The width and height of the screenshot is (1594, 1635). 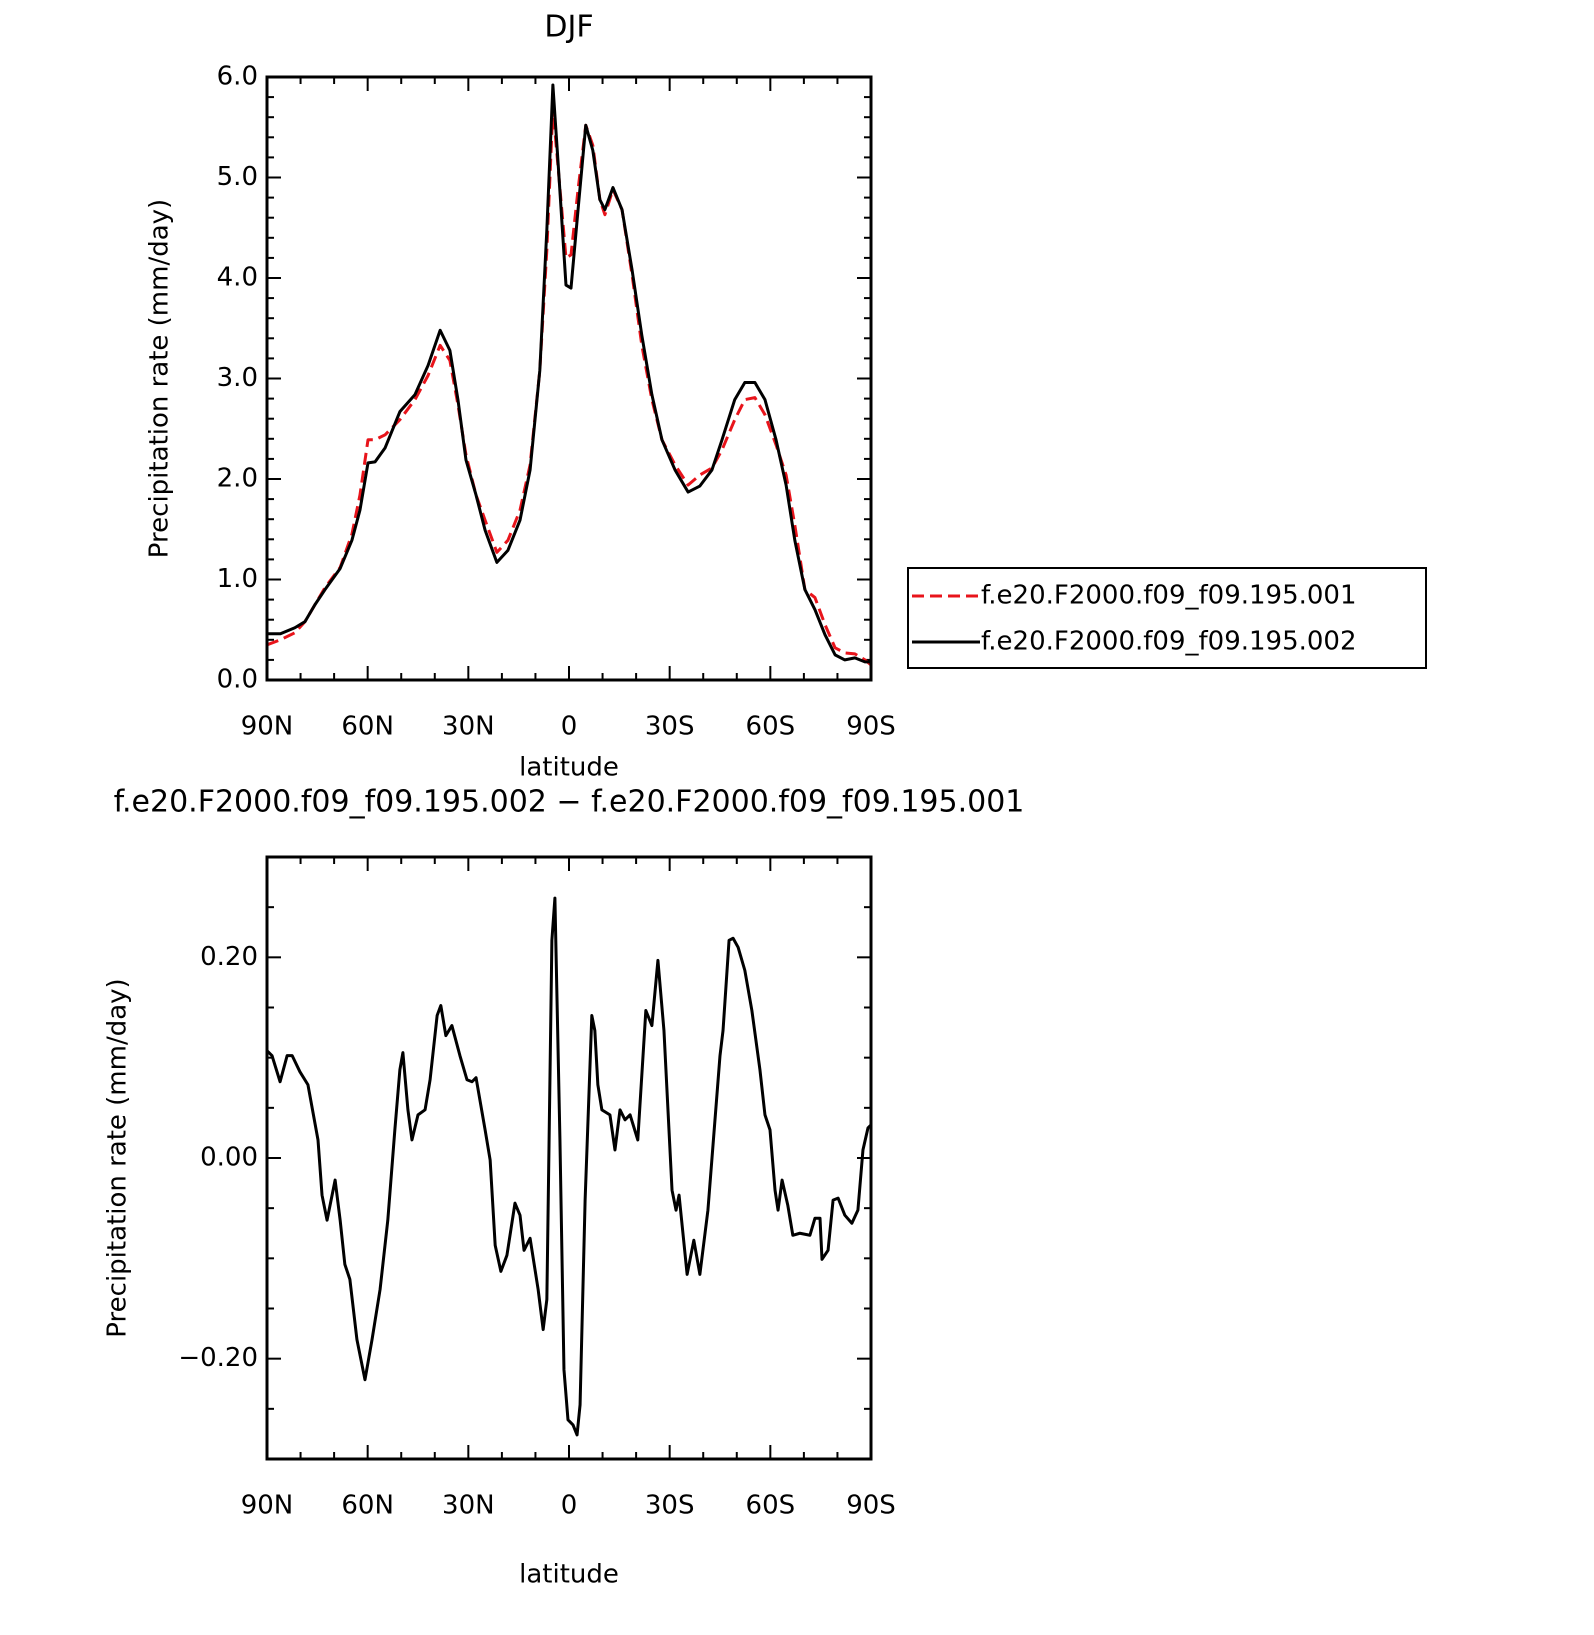 What do you see at coordinates (1169, 642) in the screenshot?
I see `legend-label: f.e20.F2000.f09_f09.195.002` at bounding box center [1169, 642].